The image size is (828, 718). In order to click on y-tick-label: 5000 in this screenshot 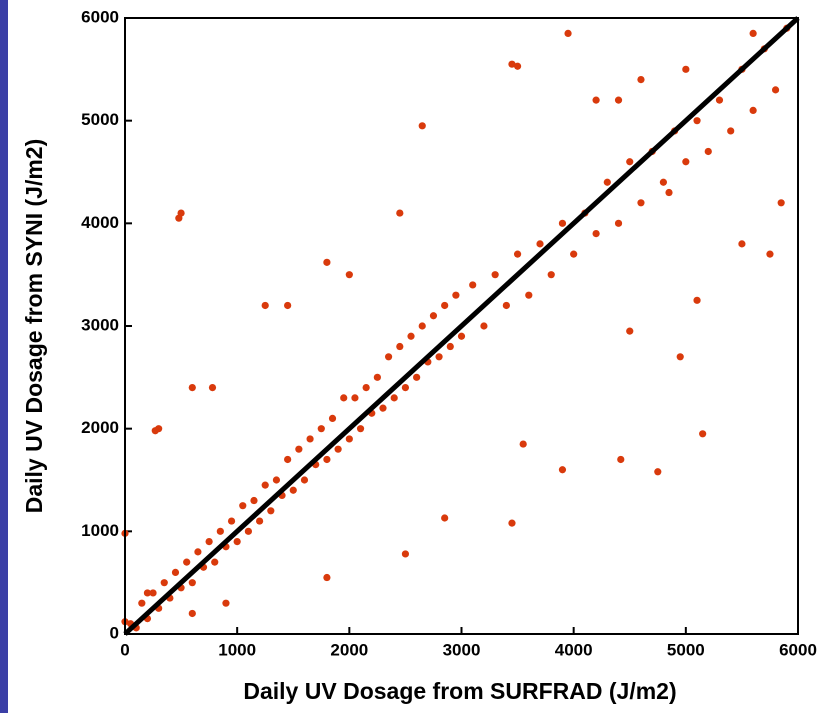, I will do `click(100, 119)`.